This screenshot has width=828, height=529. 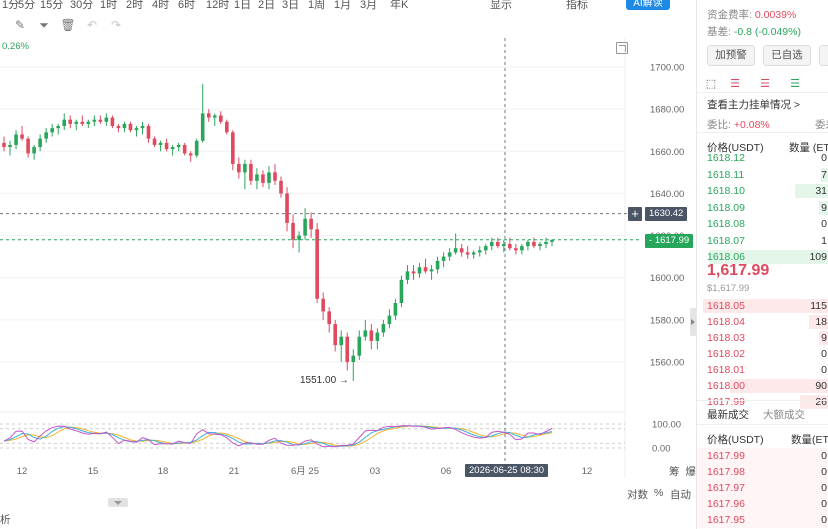 I want to click on ask-row: 1618.01 0, so click(x=762, y=370).